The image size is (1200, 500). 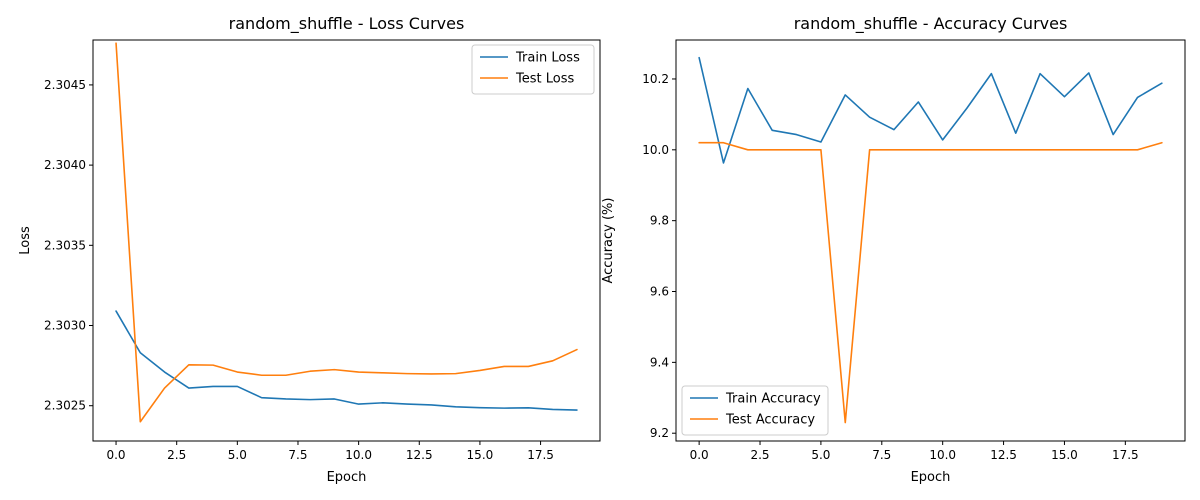 I want to click on y-tick-label: 9.2, so click(x=659, y=433).